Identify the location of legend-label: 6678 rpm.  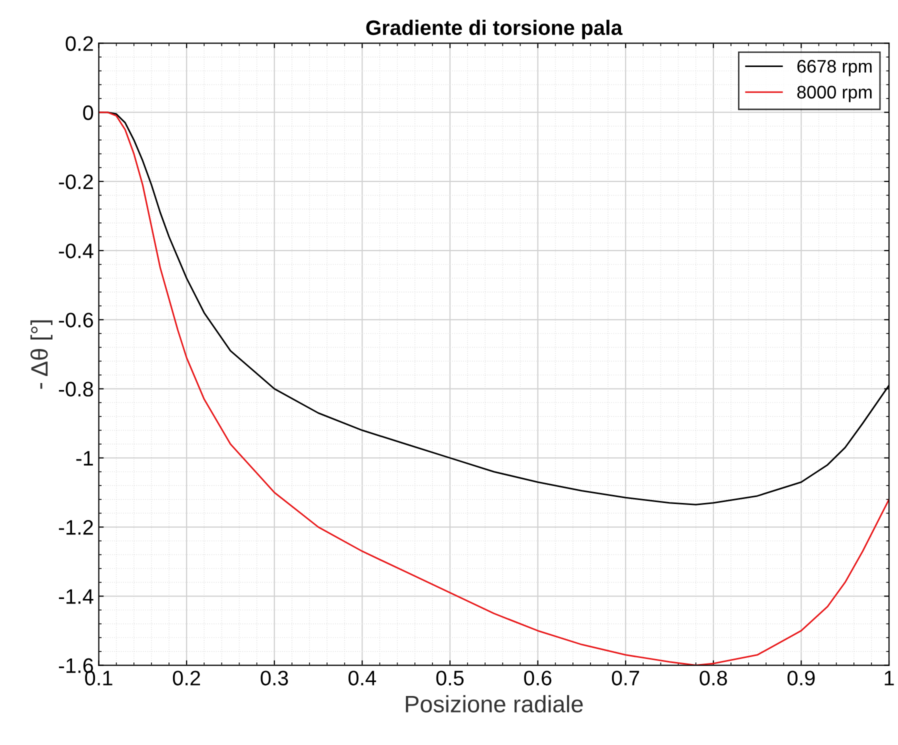
(834, 68).